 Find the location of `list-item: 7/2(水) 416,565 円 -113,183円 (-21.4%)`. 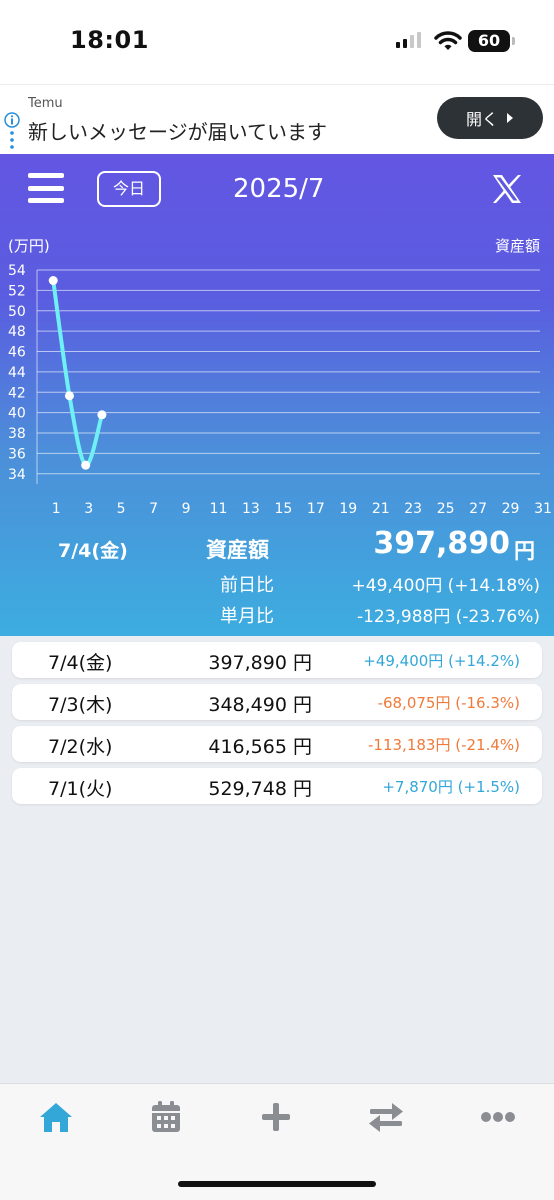

list-item: 7/2(水) 416,565 円 -113,183円 (-21.4%) is located at coordinates (277, 744).